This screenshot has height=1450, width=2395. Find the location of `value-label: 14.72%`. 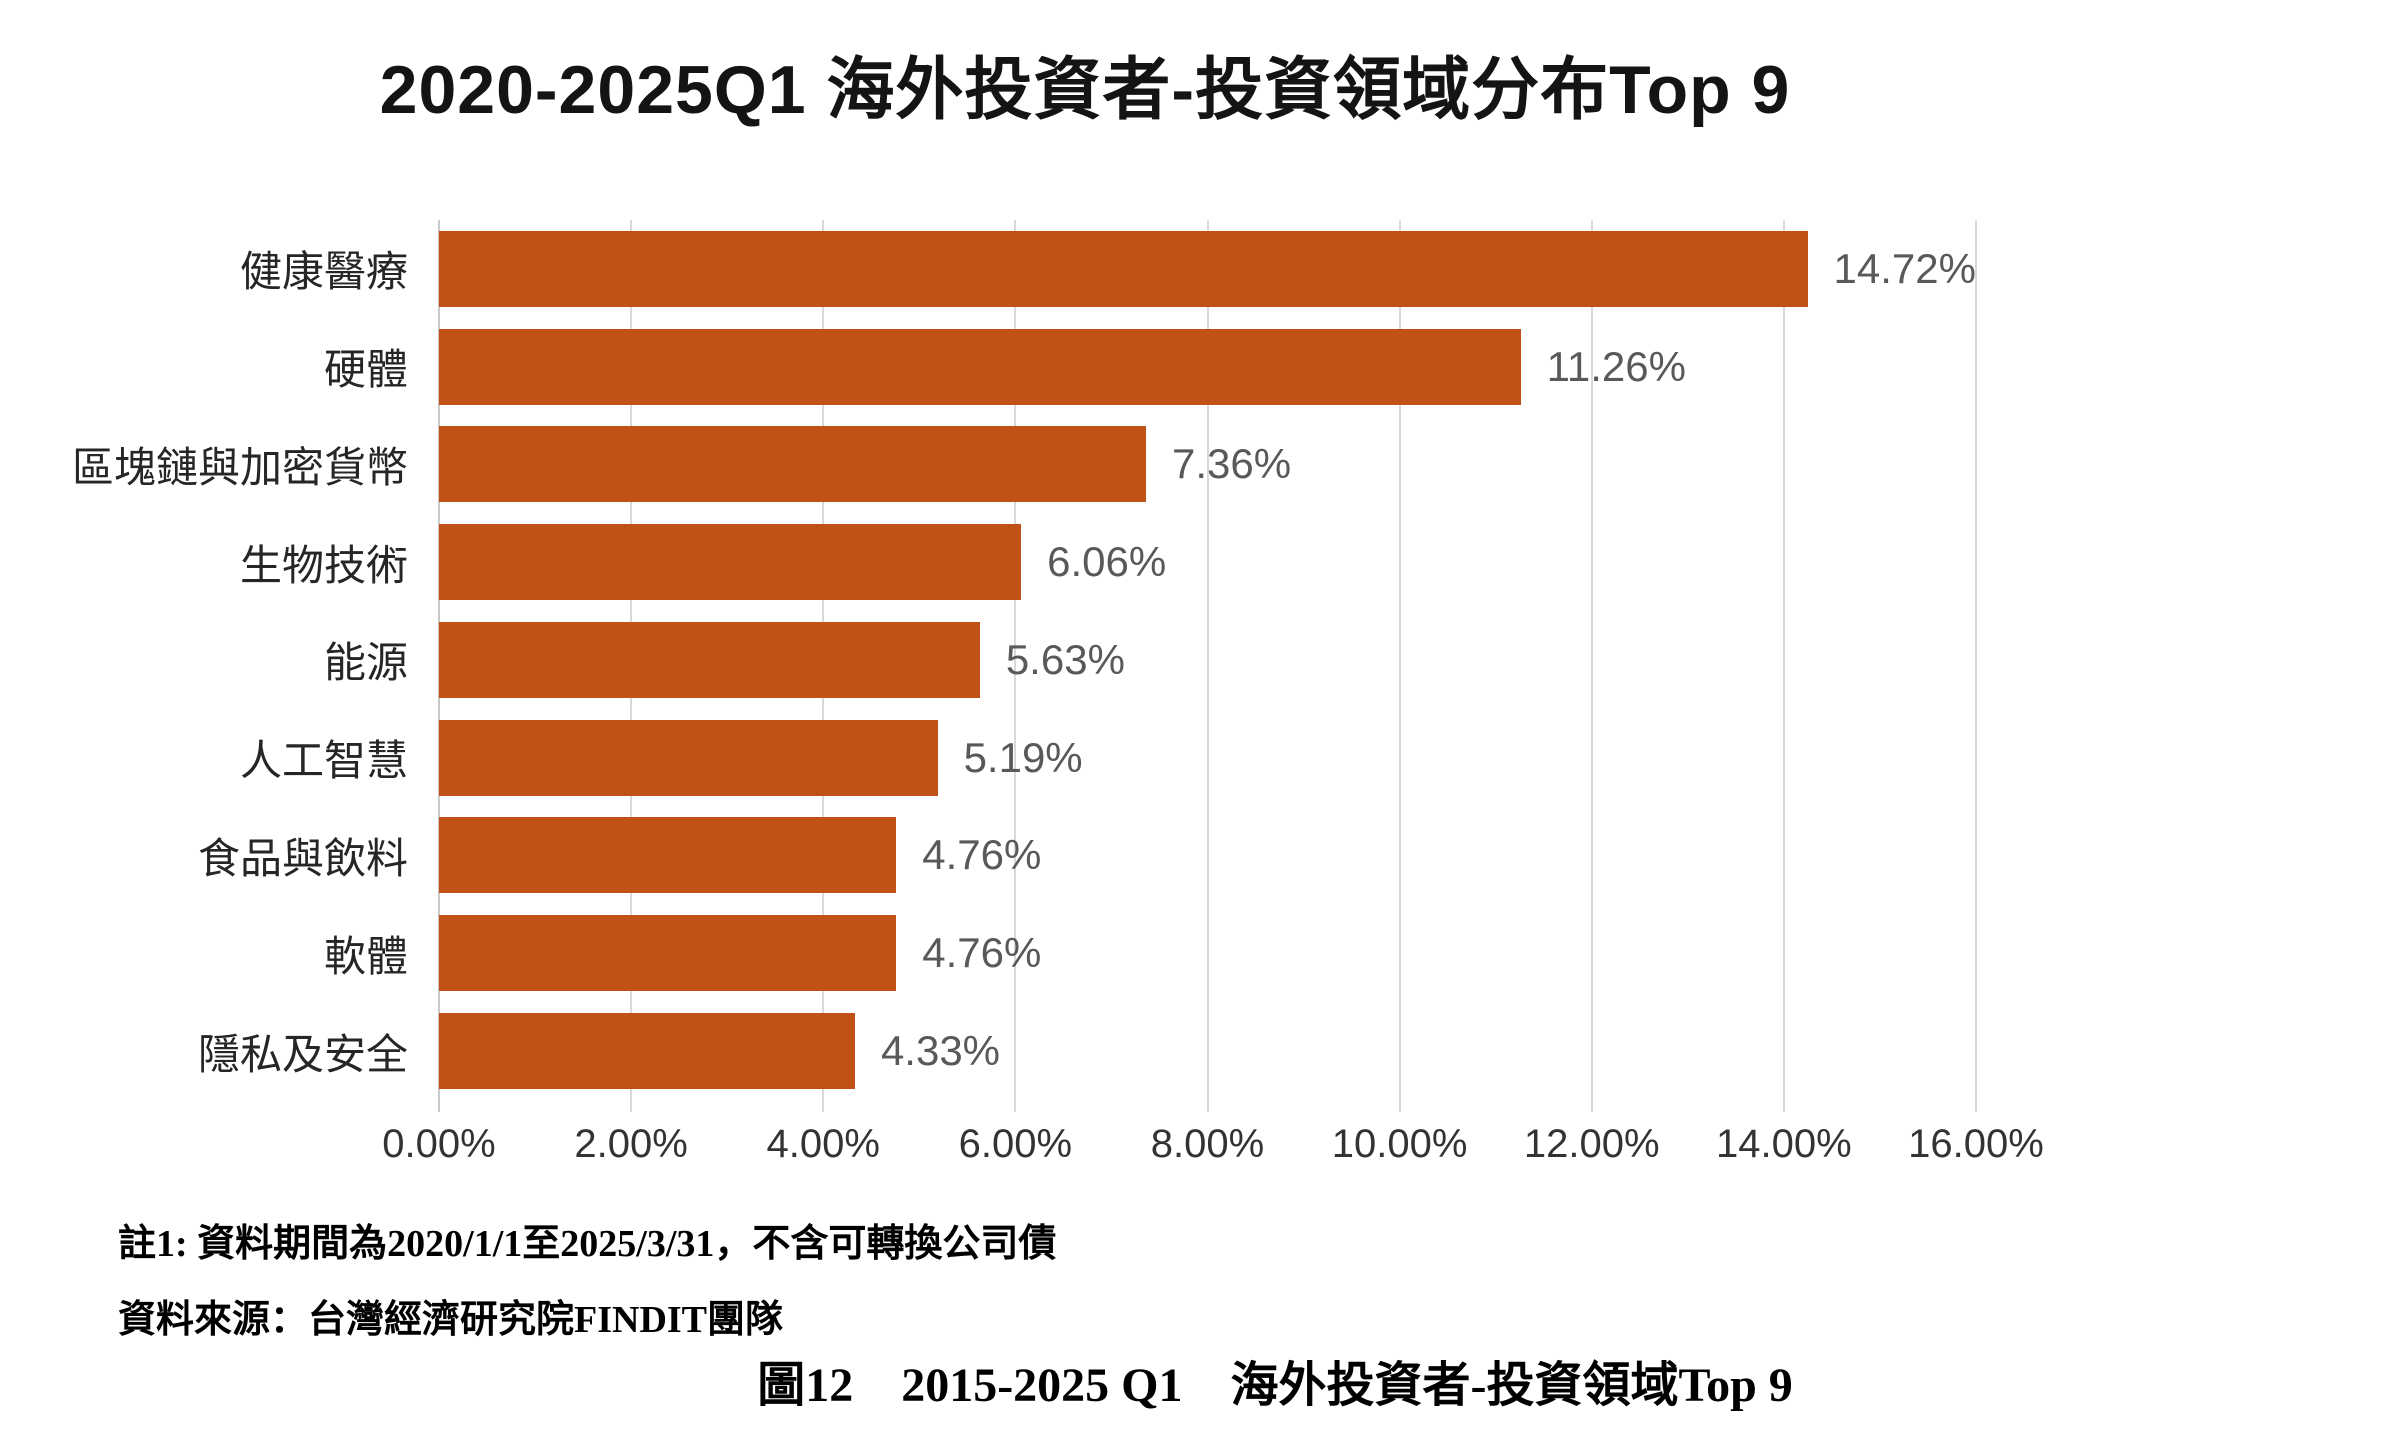

value-label: 14.72% is located at coordinates (1904, 268).